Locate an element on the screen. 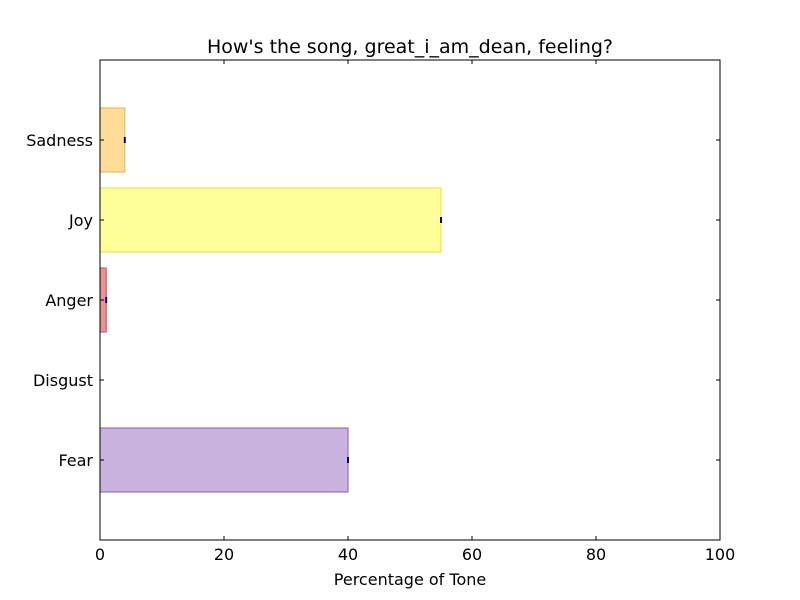  y-tick-label-joy: Joy is located at coordinates (80, 220).